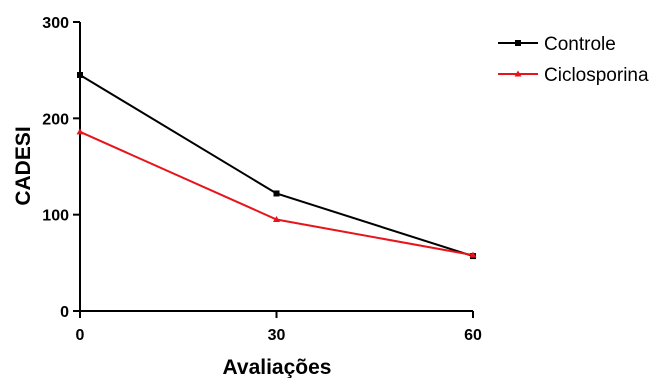 The image size is (665, 378). What do you see at coordinates (23, 165) in the screenshot?
I see `y-axis-title: CADESI` at bounding box center [23, 165].